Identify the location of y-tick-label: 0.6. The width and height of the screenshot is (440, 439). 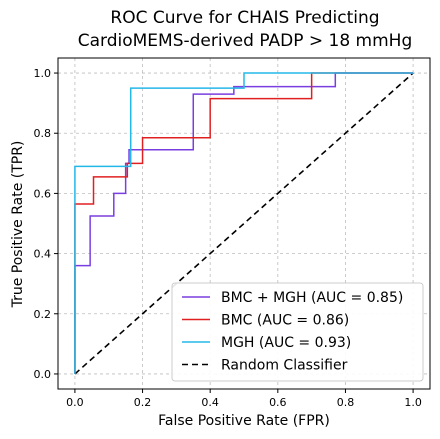
(43, 193).